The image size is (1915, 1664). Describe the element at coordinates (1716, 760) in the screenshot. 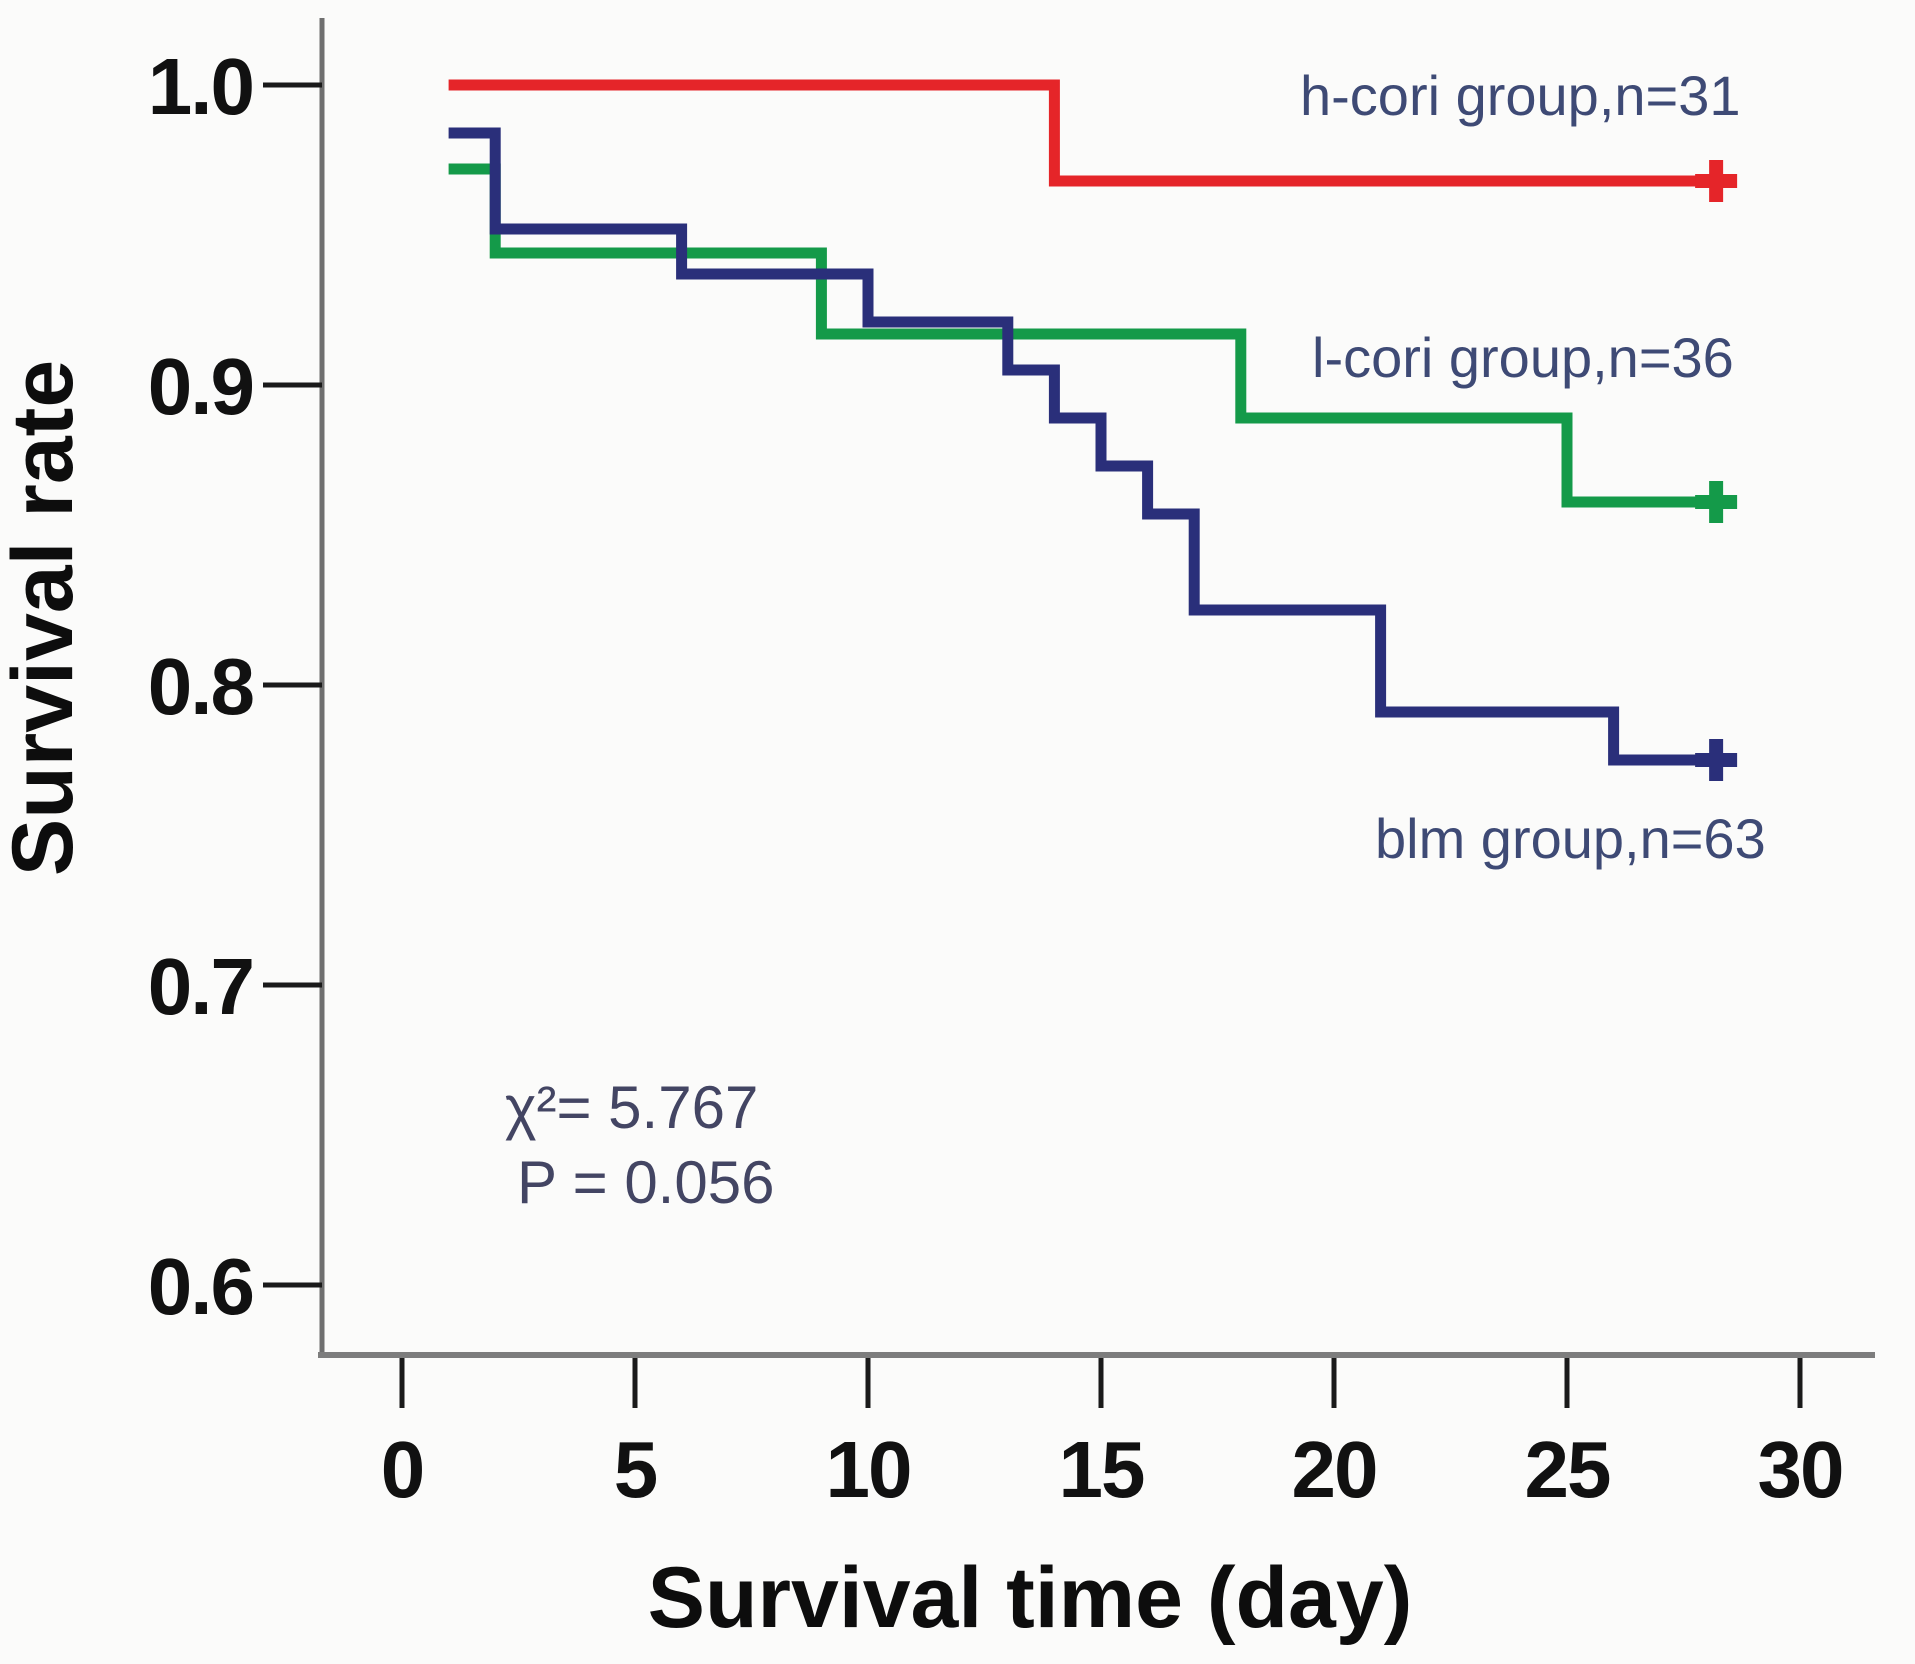

I see `censor-mark-blm-group` at that location.